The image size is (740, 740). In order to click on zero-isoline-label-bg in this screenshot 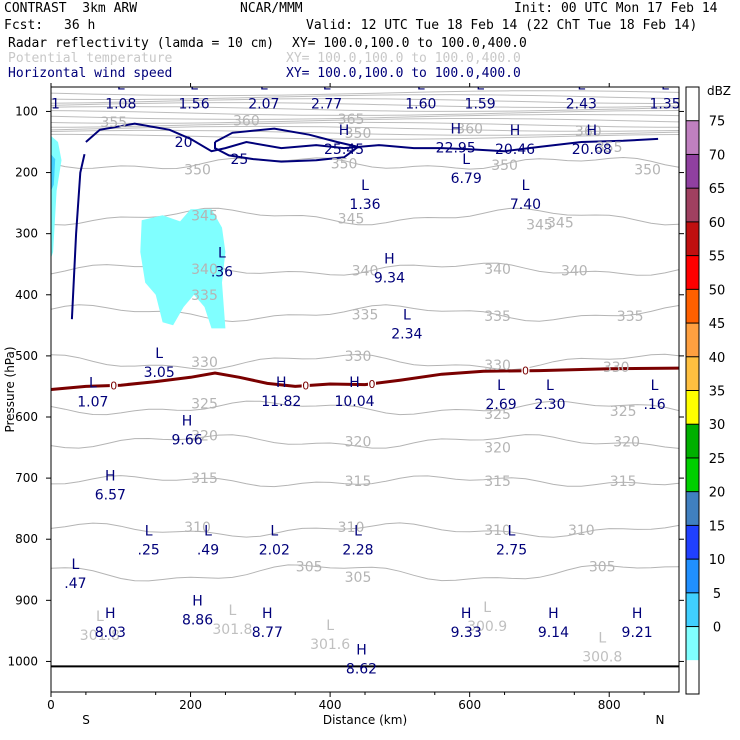, I will do `click(525, 370)`.